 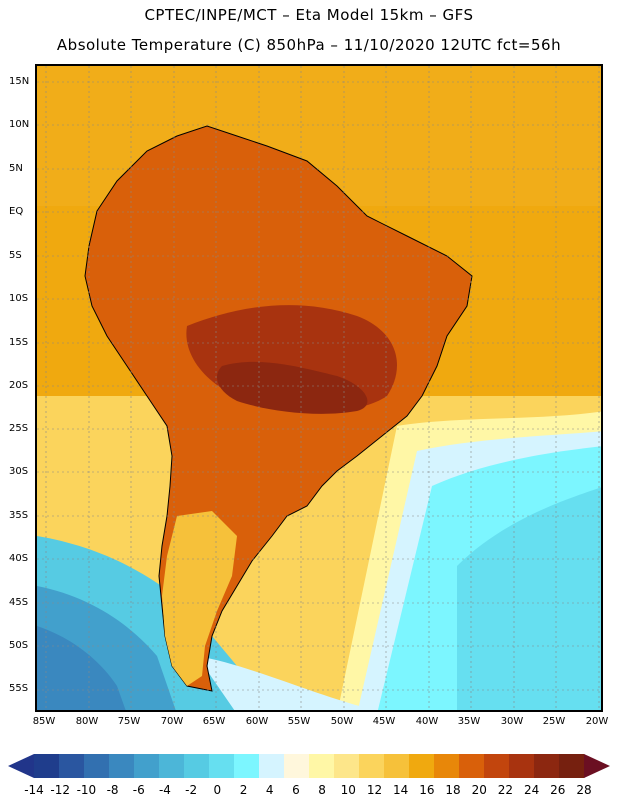 I want to click on colorbar-under-arrow, so click(x=21, y=766).